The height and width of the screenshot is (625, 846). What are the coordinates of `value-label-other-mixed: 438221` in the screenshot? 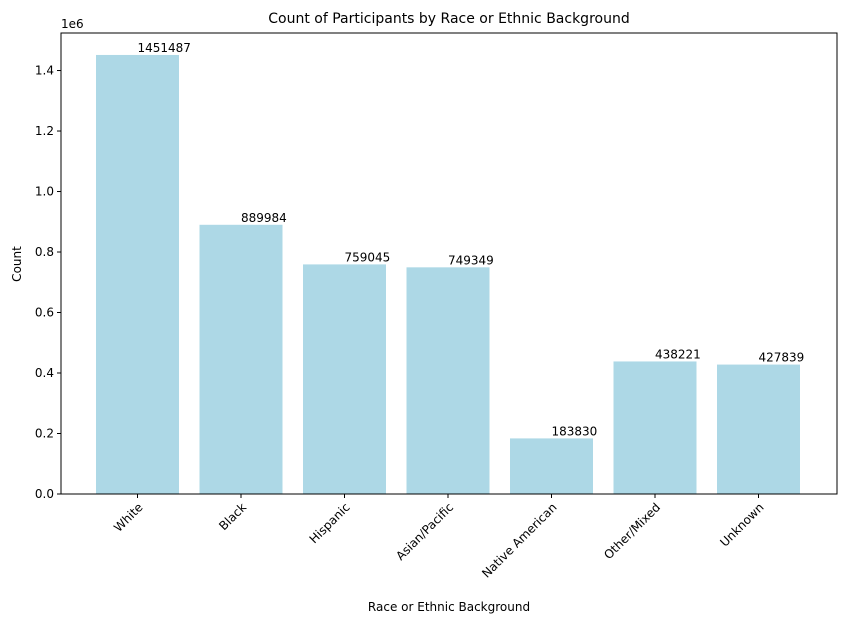 It's located at (678, 354).